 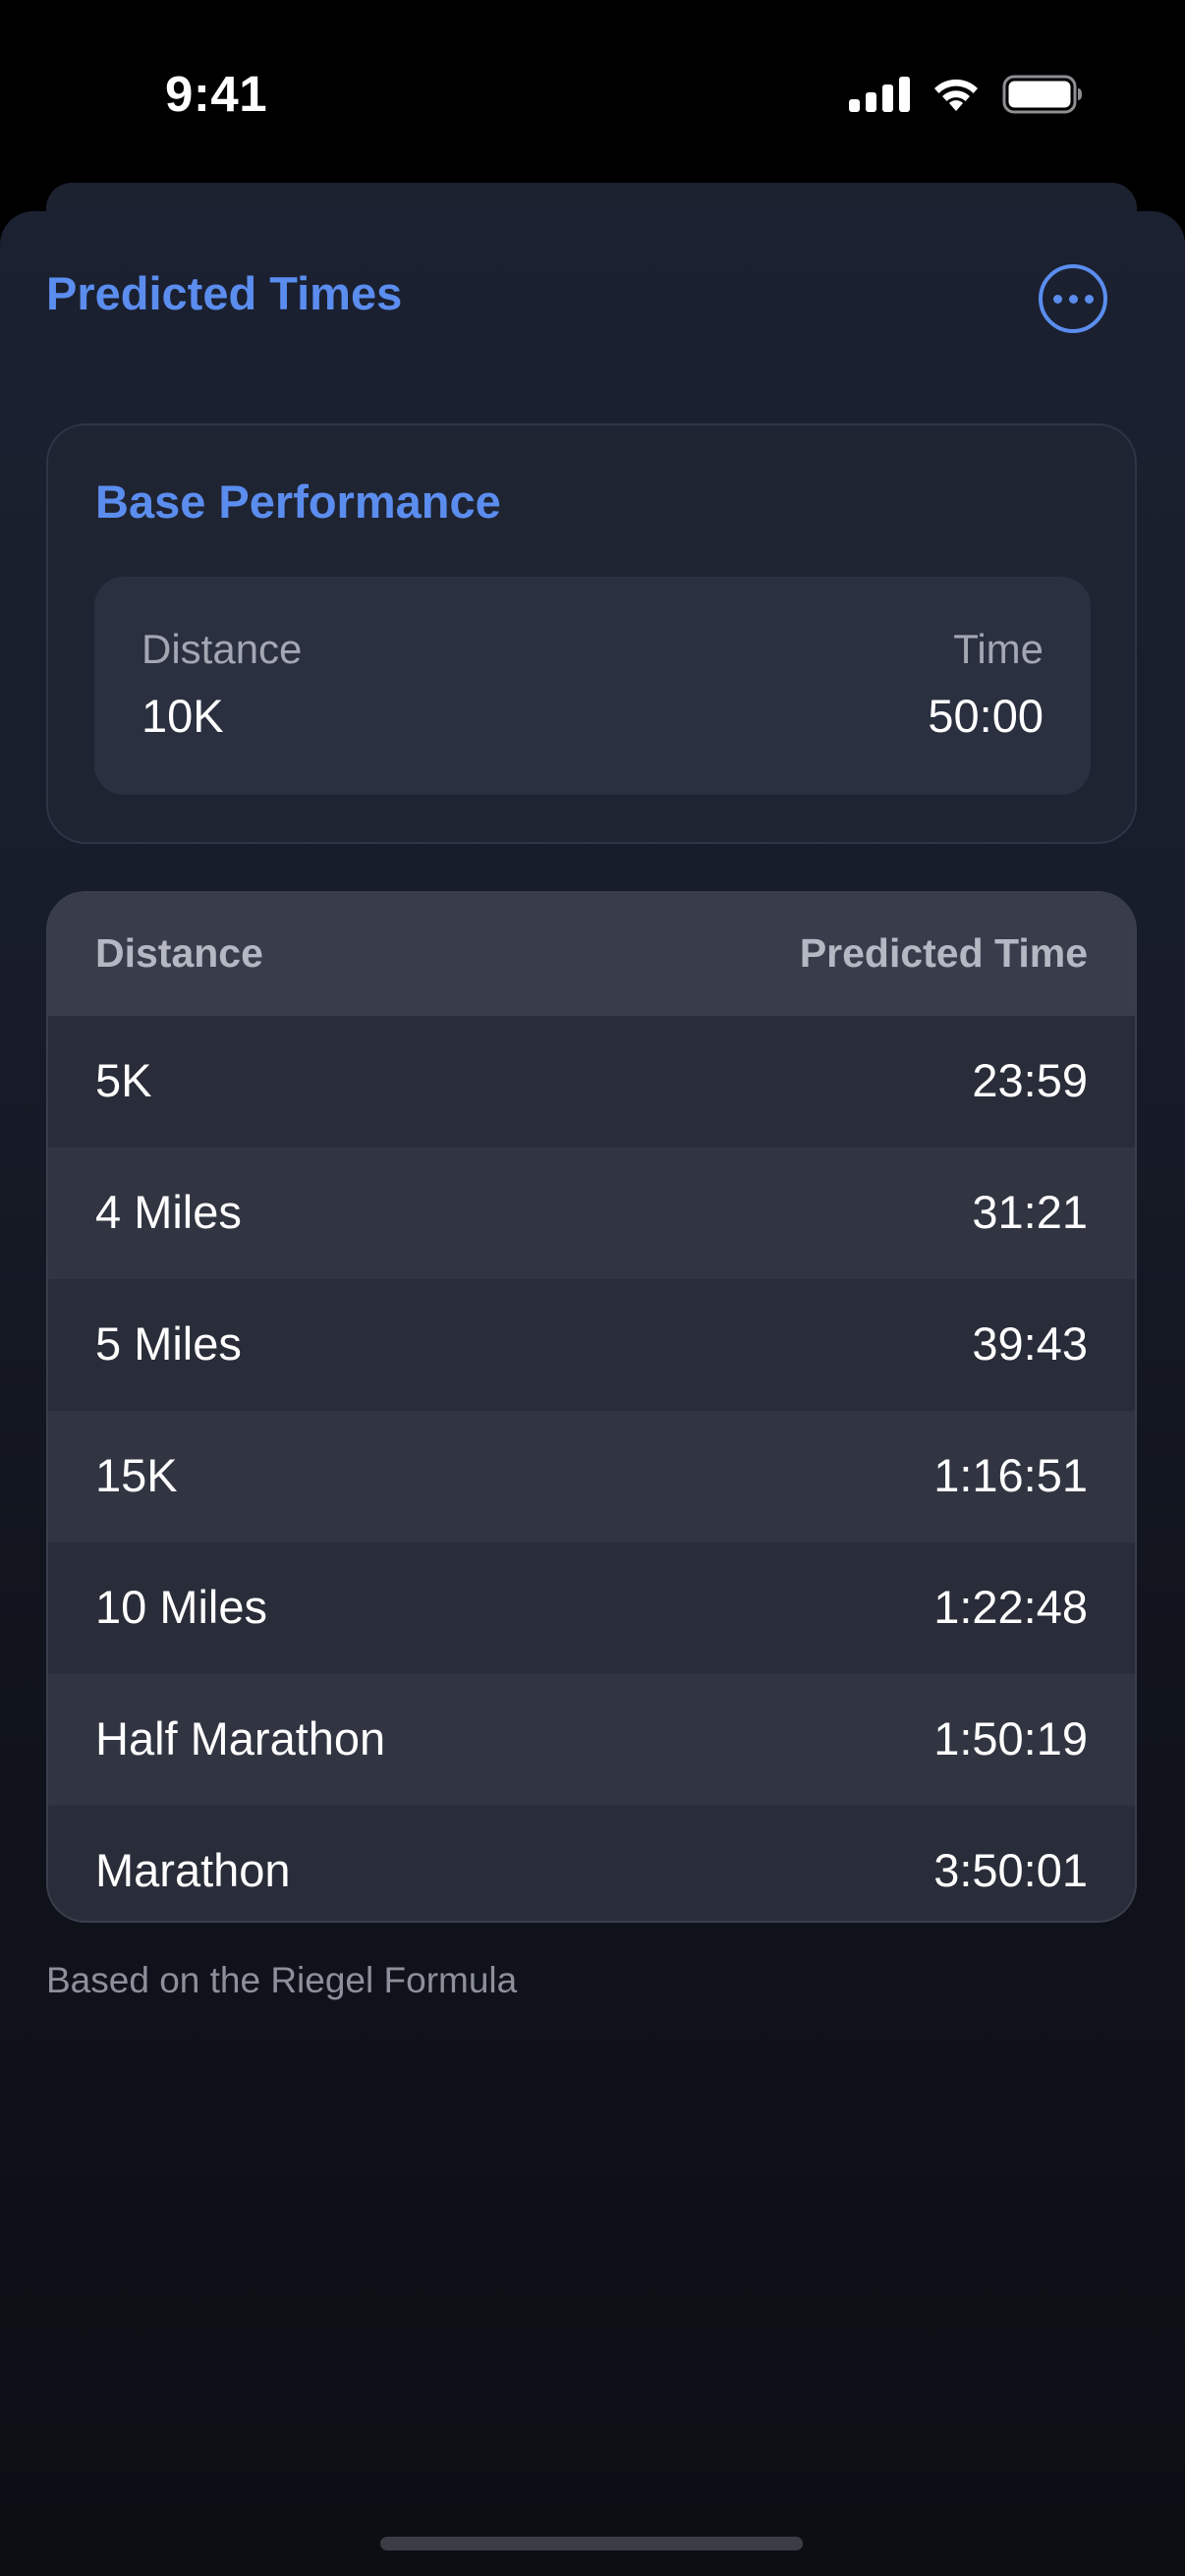 I want to click on table-row: Half Marathon 1:50:19, so click(x=592, y=1740).